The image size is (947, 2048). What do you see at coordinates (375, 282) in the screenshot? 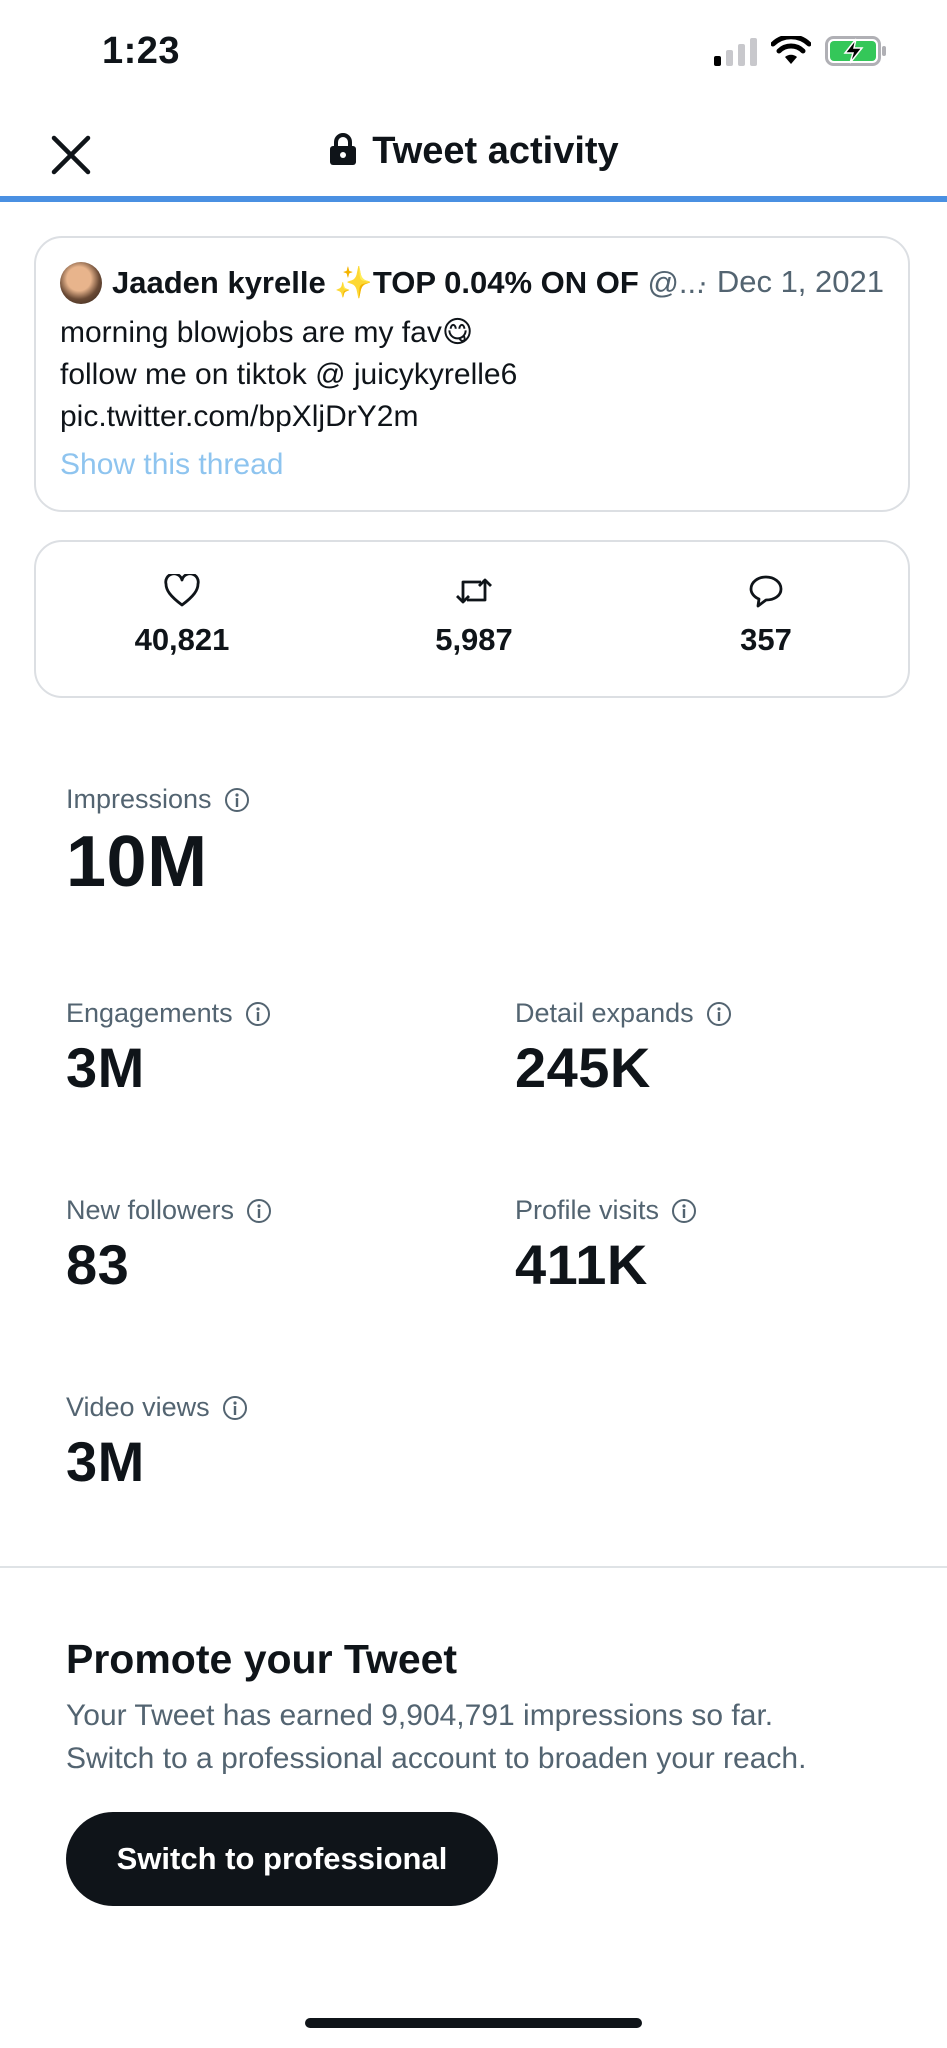
I see `tweet-author-name: Jaaden kyrelle ✨TOP 0.04% ON OF` at bounding box center [375, 282].